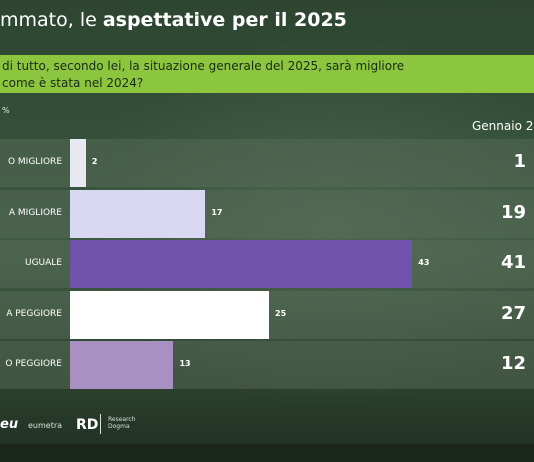 This screenshot has height=462, width=534. What do you see at coordinates (6, 110) in the screenshot?
I see `unit-label: %` at bounding box center [6, 110].